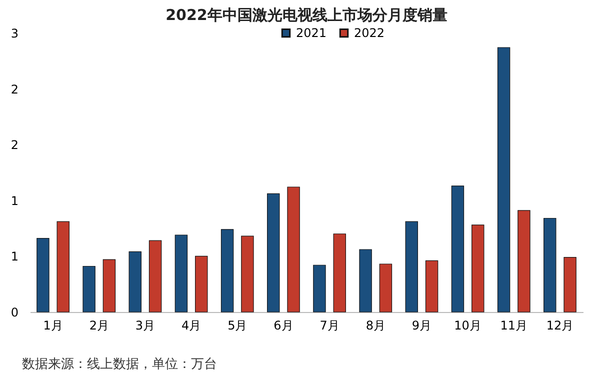 The width and height of the screenshot is (603, 378). Describe the element at coordinates (307, 15) in the screenshot. I see `chart-title: 2022年中国激光电视线上市场分月度销量` at that location.